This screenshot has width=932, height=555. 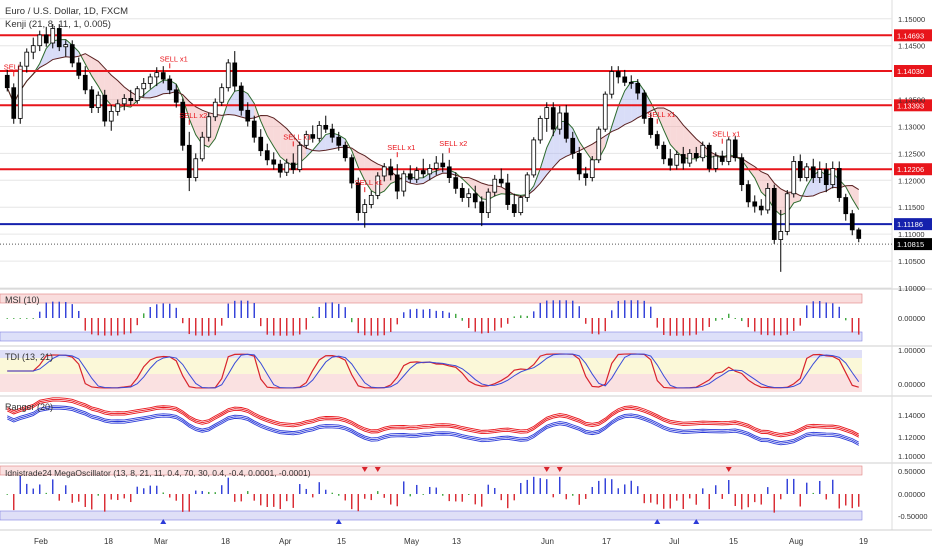 What do you see at coordinates (911, 180) in the screenshot?
I see `price-tick-label: 1.12000` at bounding box center [911, 180].